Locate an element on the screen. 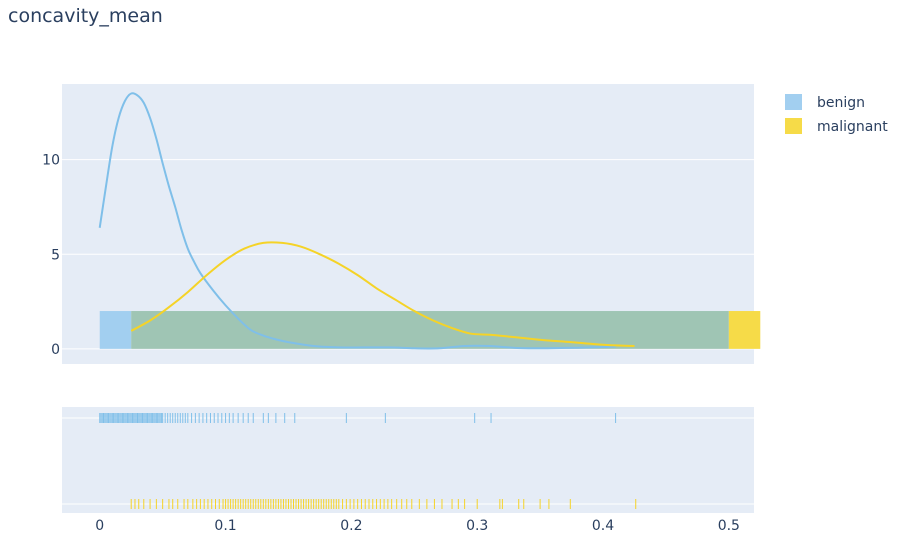  x-tick-label: 0.3 is located at coordinates (477, 526).